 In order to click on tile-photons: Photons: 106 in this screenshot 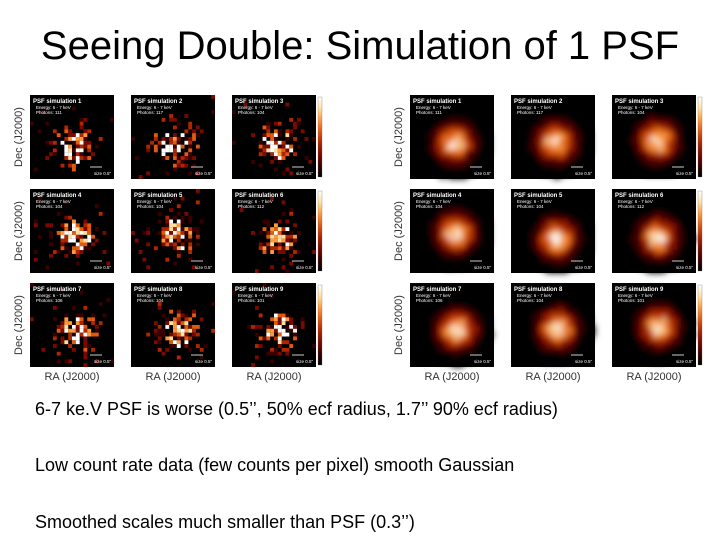, I will do `click(49, 300)`.